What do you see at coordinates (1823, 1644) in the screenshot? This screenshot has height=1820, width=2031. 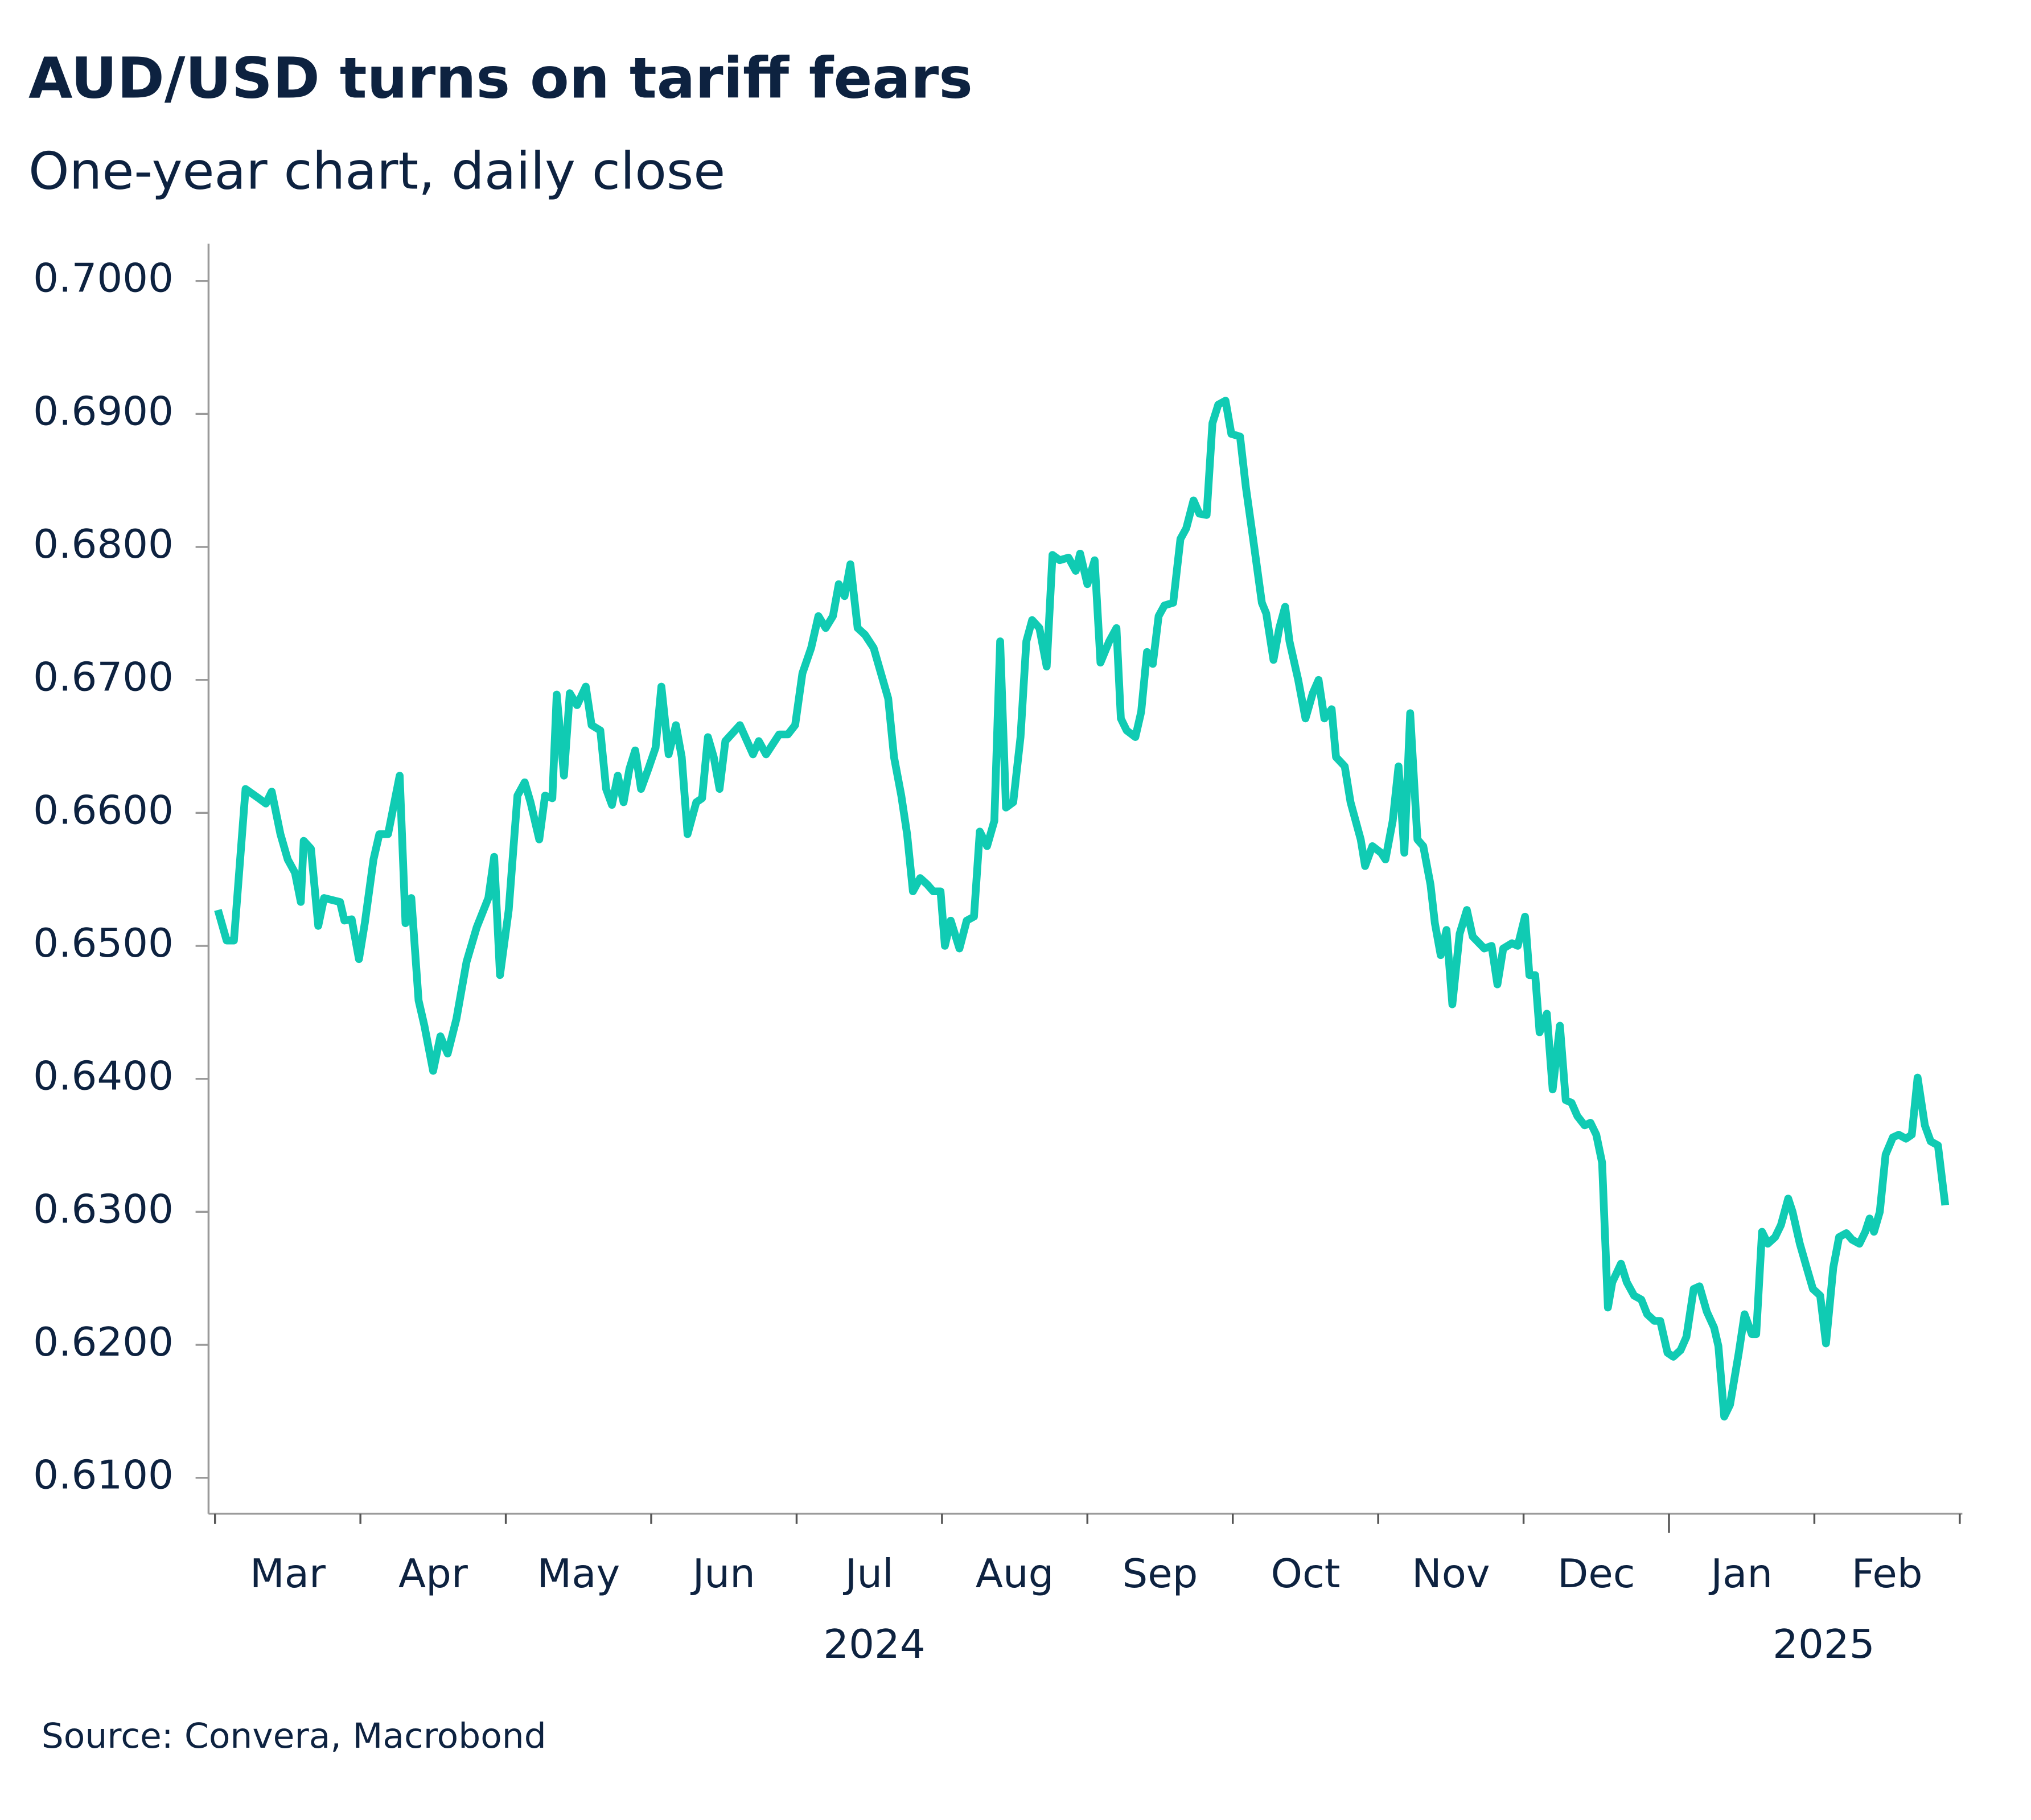 I see `year-label: 2025` at bounding box center [1823, 1644].